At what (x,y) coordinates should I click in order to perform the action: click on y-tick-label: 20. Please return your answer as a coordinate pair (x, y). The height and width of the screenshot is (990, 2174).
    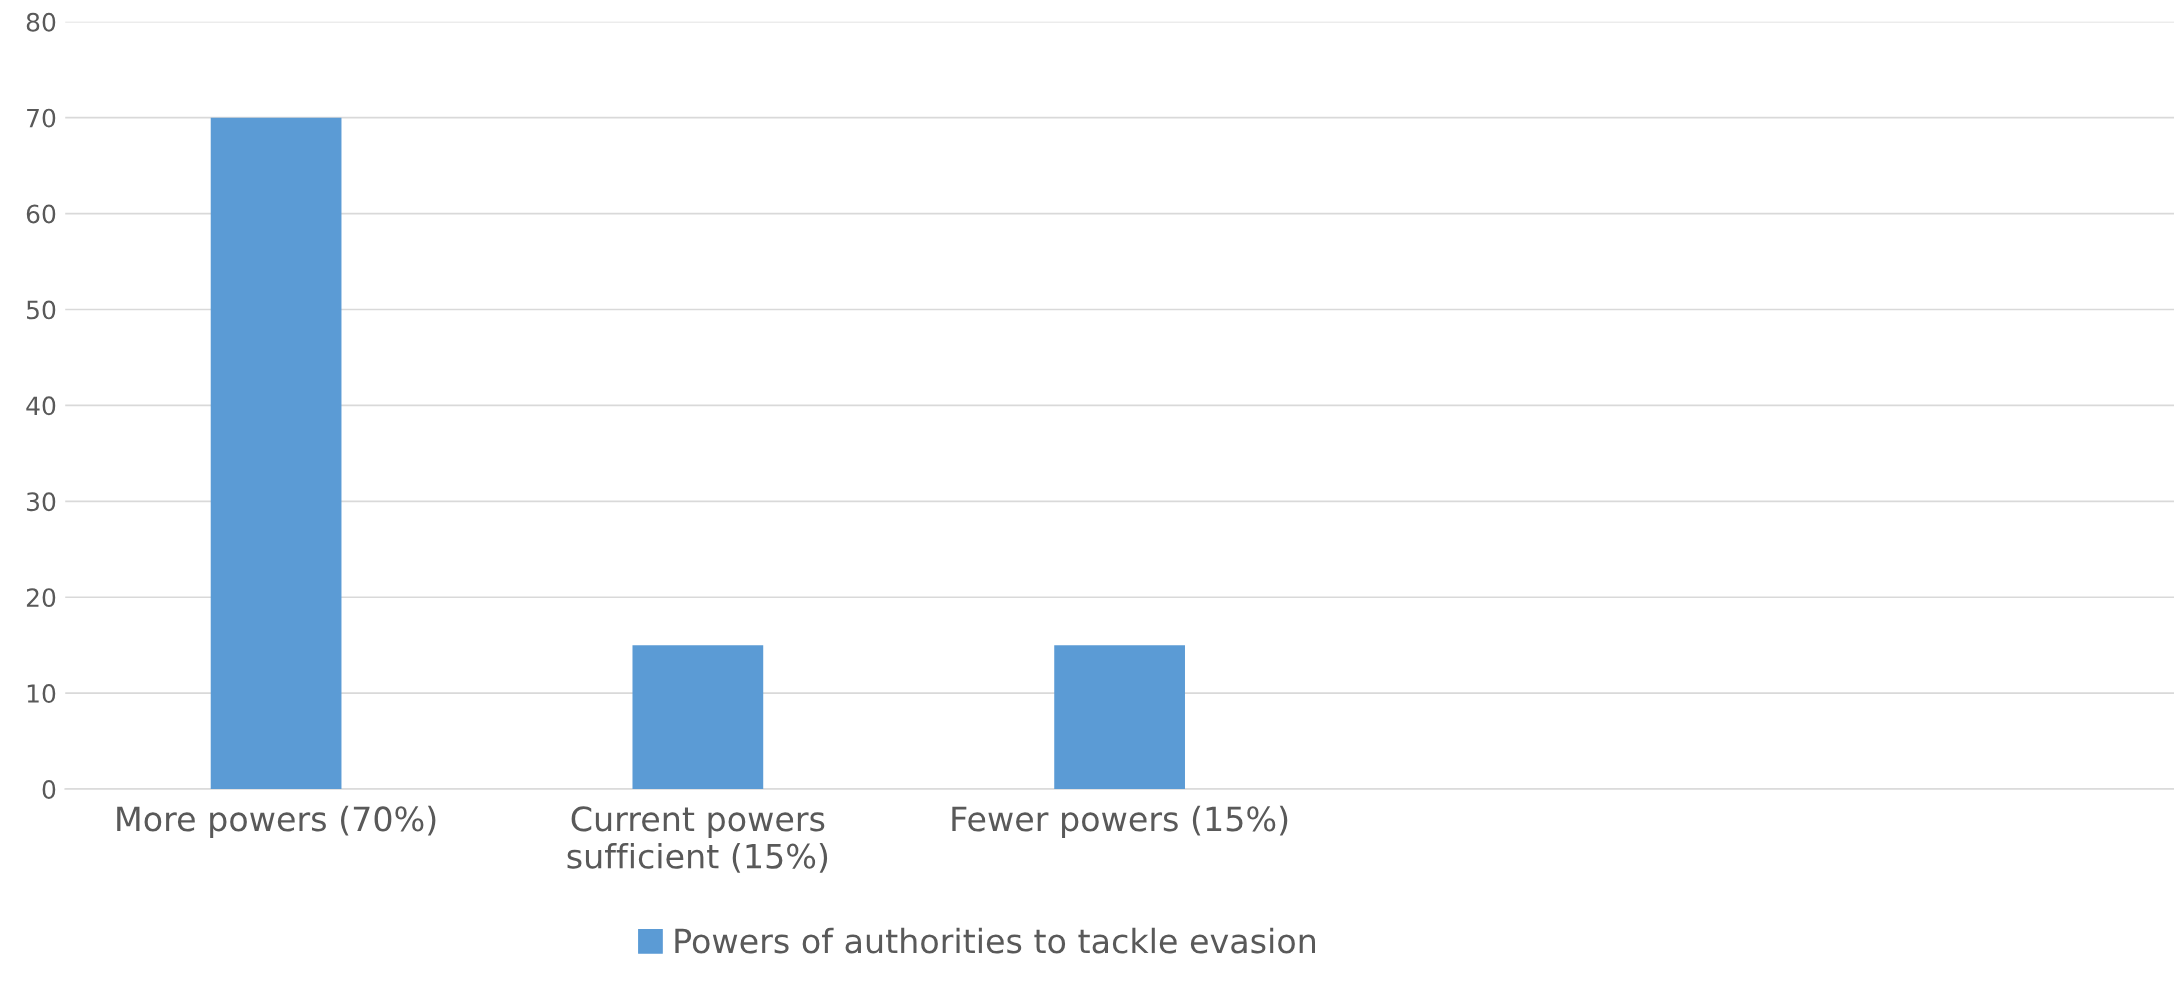
    Looking at the image, I should click on (41, 598).